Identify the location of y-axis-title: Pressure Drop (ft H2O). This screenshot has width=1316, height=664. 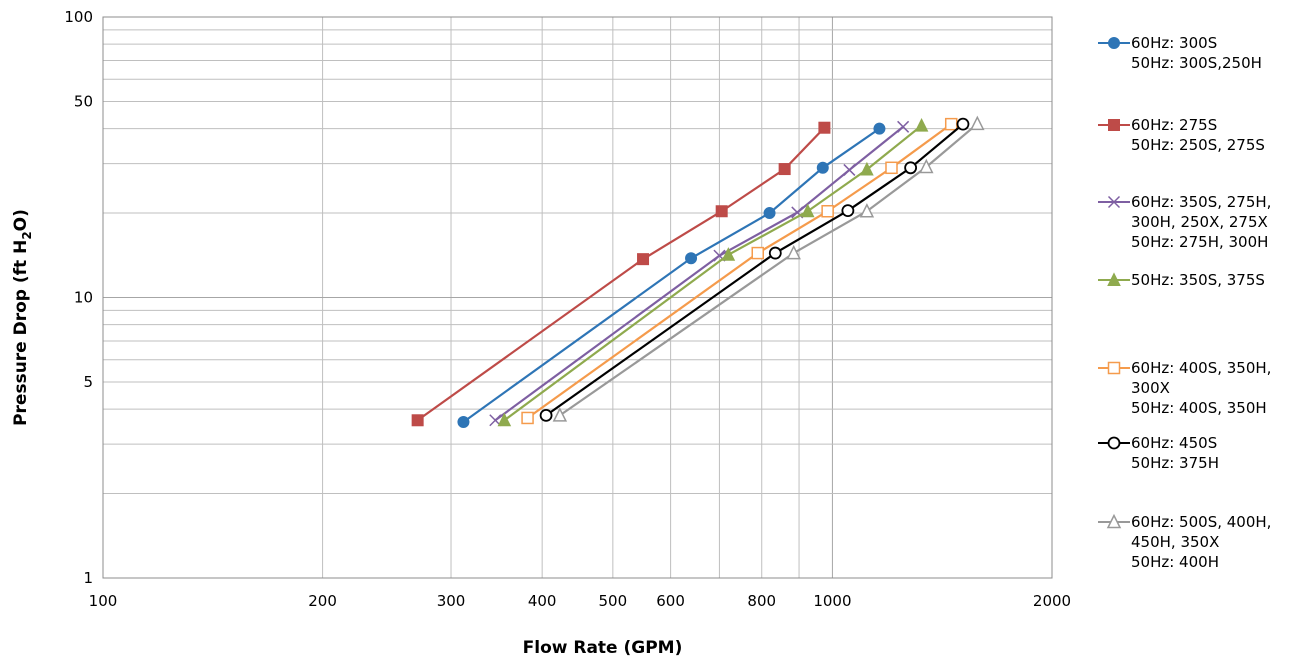
(22, 317).